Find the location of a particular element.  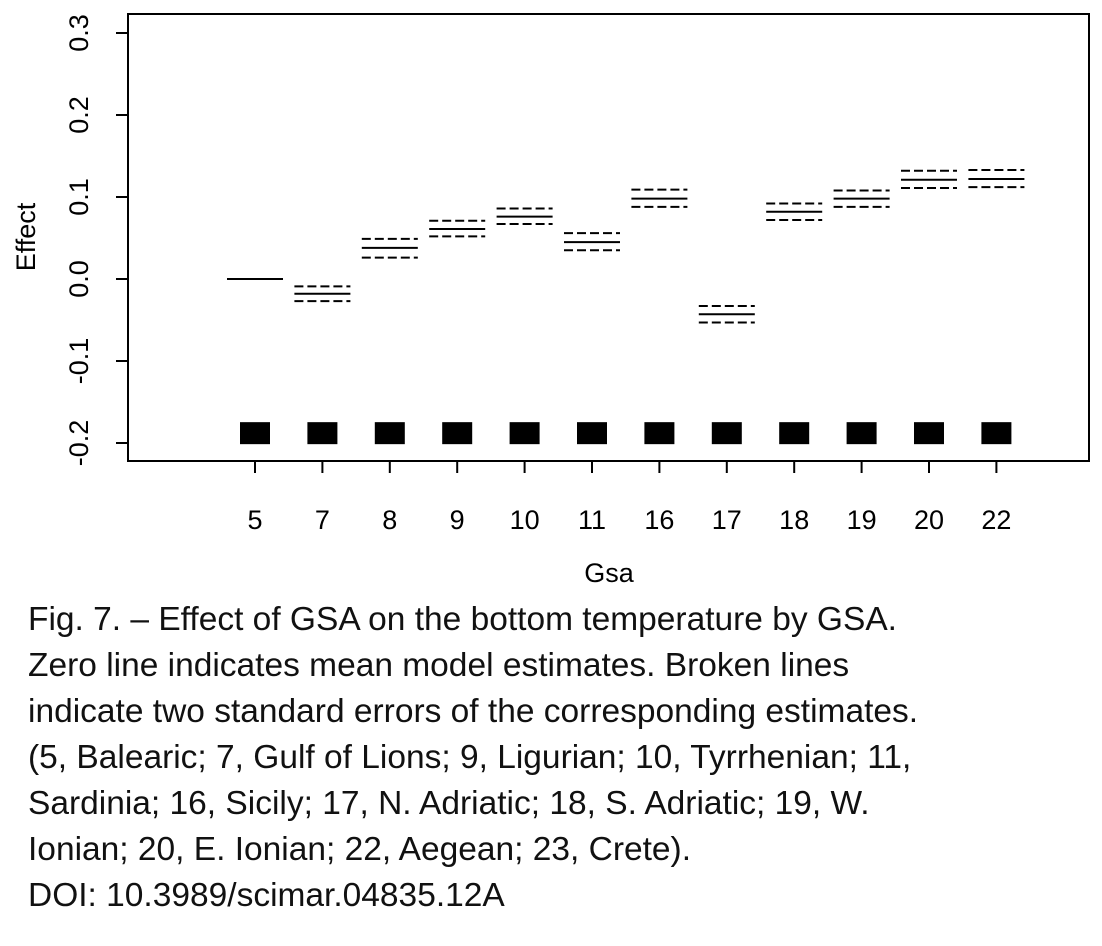

x-tick-label: 11 is located at coordinates (592, 520).